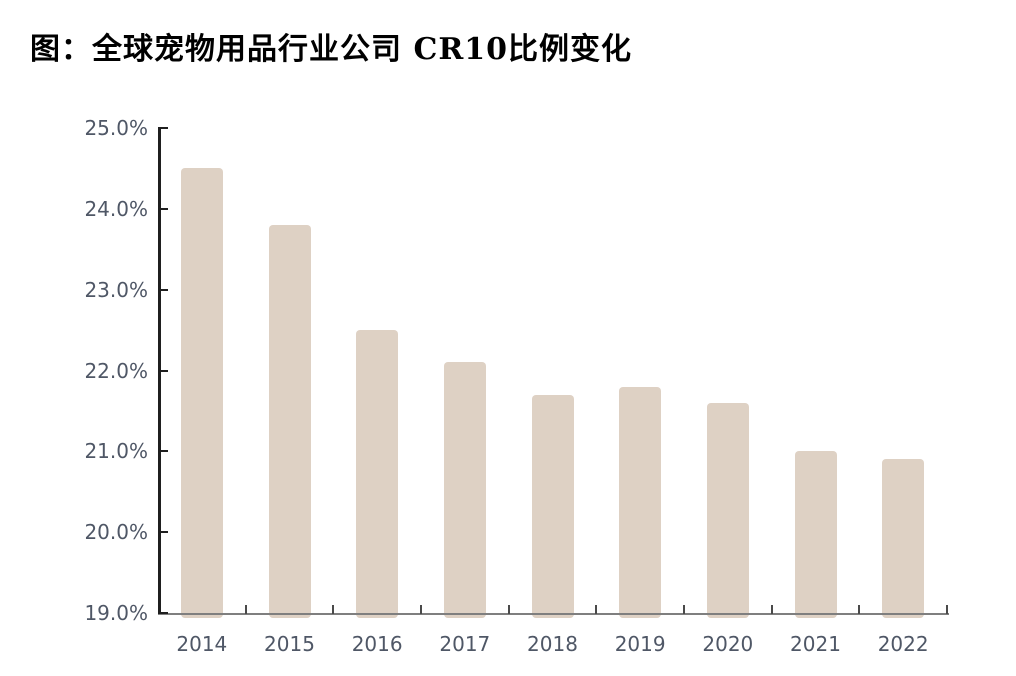  I want to click on x-axis-label-2019: 2019, so click(640, 644).